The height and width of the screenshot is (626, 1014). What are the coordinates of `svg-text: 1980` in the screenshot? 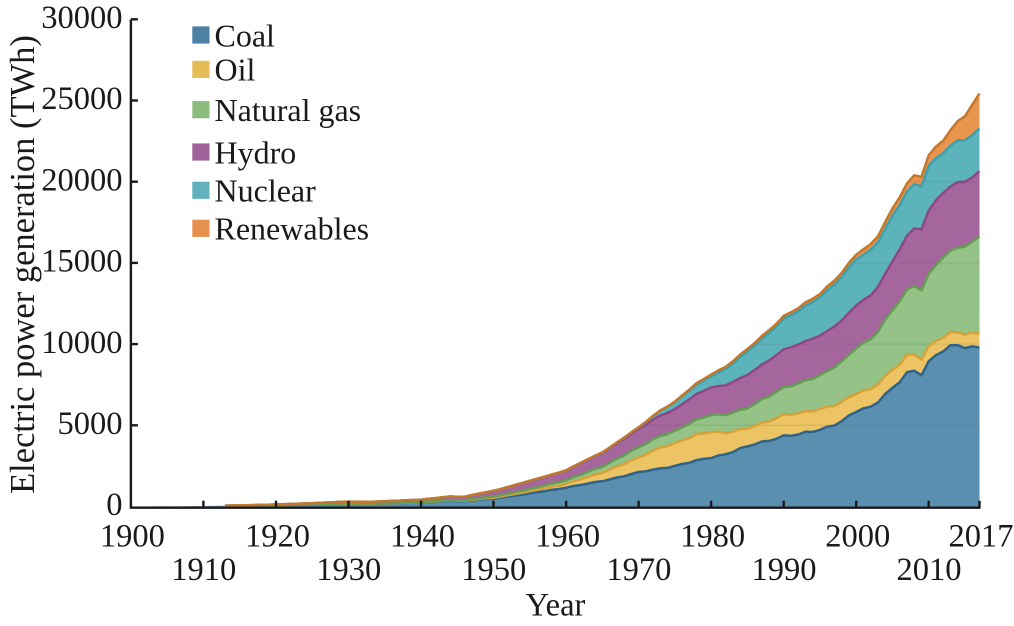 It's located at (712, 537).